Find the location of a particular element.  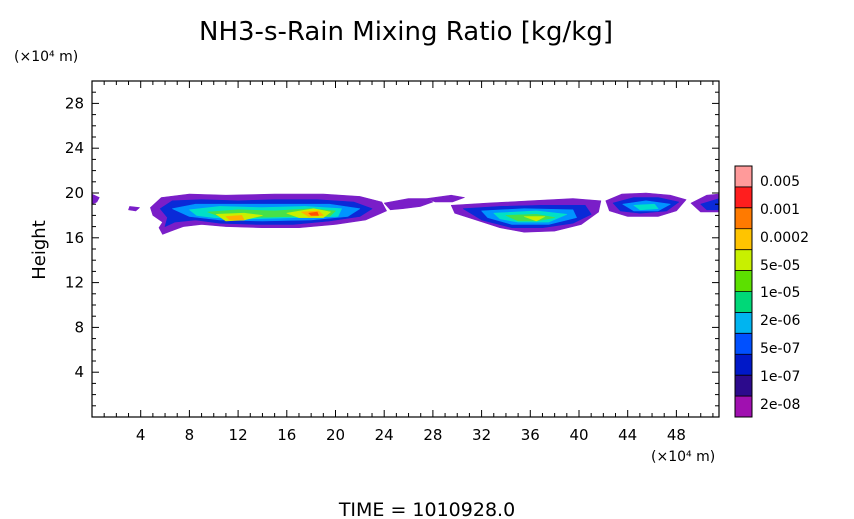

time-label: TIME = 1010928.0 is located at coordinates (426, 509).